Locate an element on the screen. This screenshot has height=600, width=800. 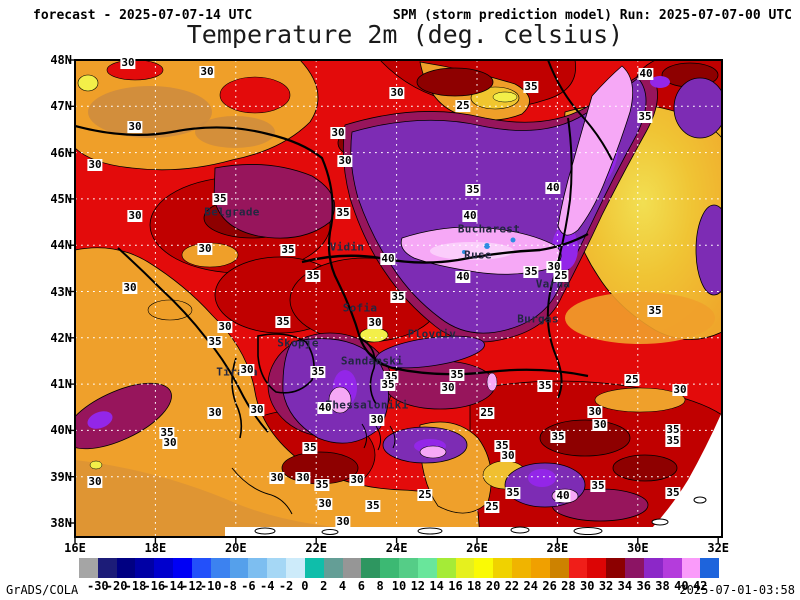
lat-tick-label: 38N is located at coordinates (61, 523).